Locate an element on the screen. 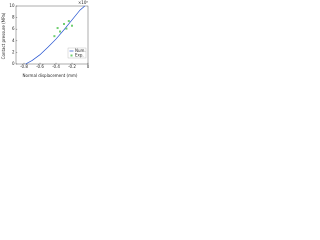  annotation: ×10⁶ is located at coordinates (83, 2).